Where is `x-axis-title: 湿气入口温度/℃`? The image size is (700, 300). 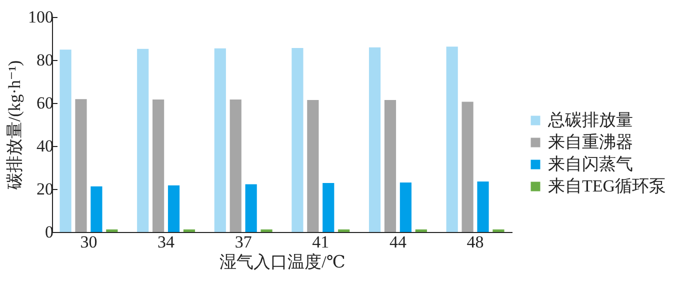 x-axis-title: 湿气入口温度/℃ is located at coordinates (283, 262).